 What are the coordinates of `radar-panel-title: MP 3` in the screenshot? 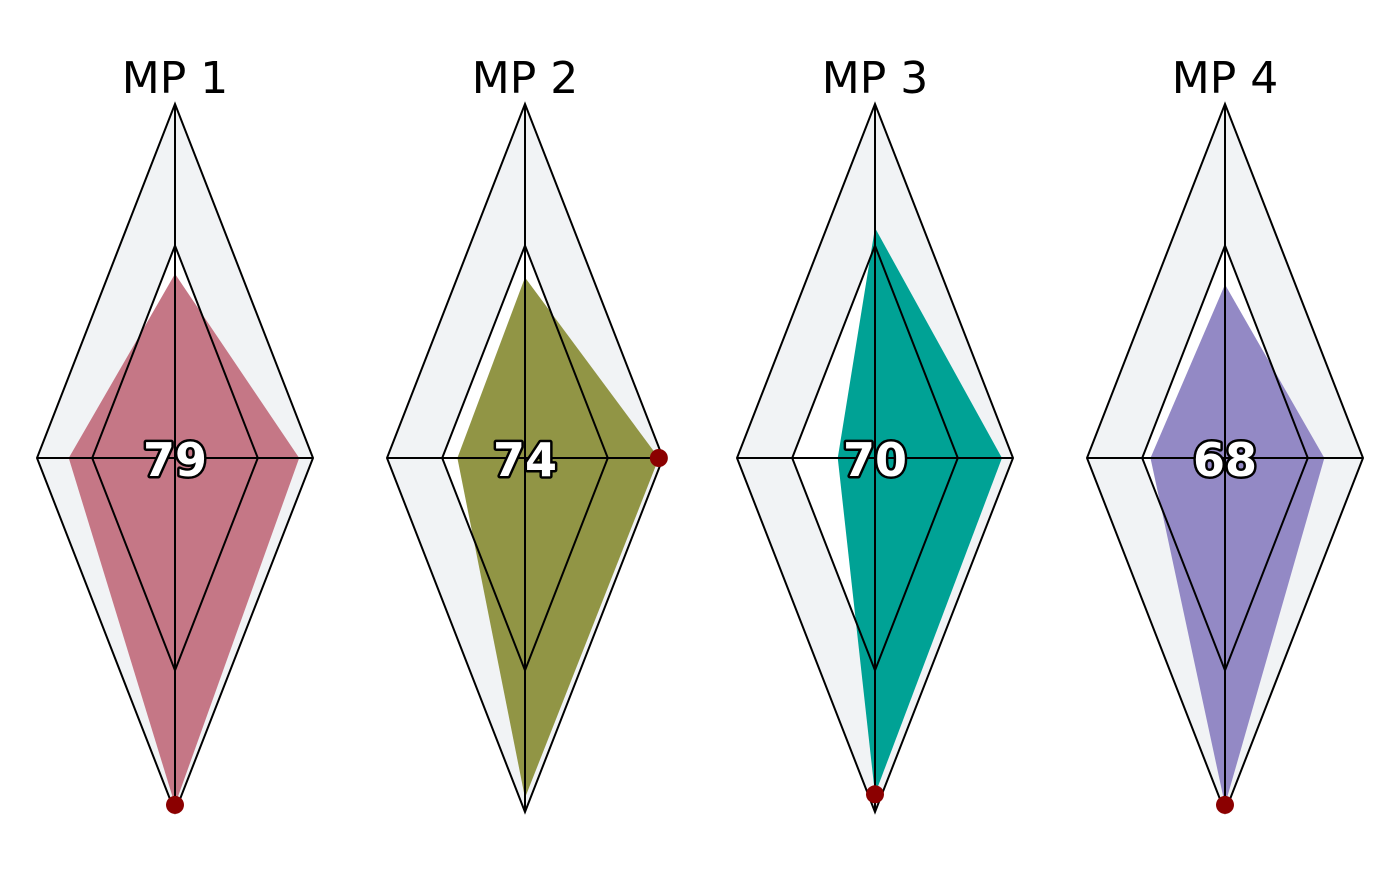 It's located at (875, 78).